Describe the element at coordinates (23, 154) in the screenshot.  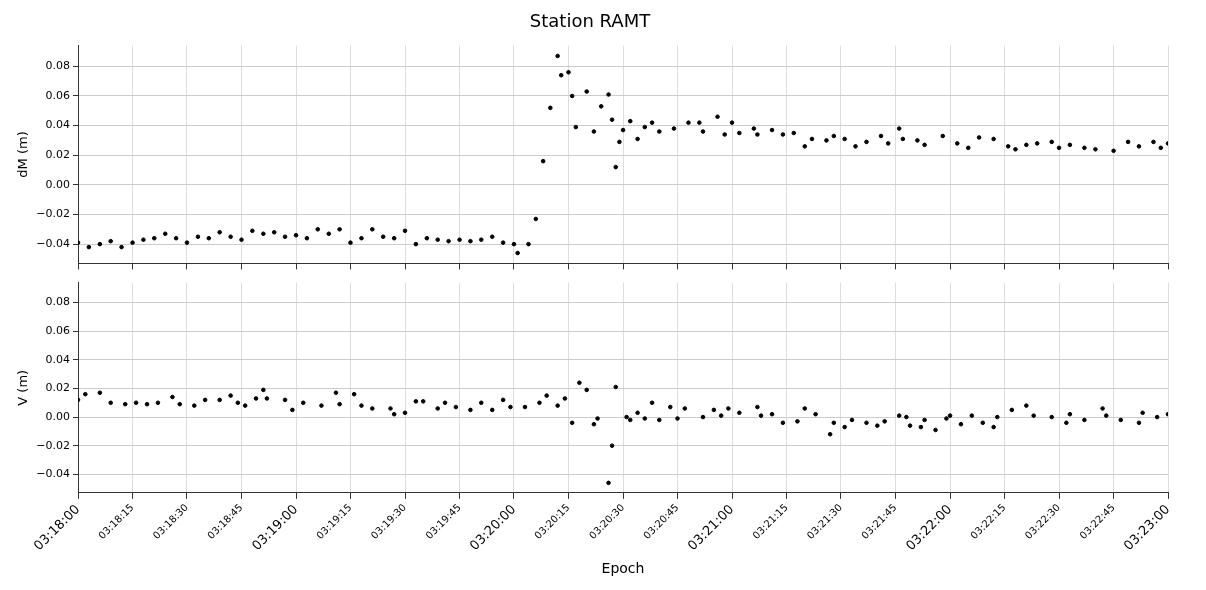
I see `y-axis-title: dM (m)` at that location.